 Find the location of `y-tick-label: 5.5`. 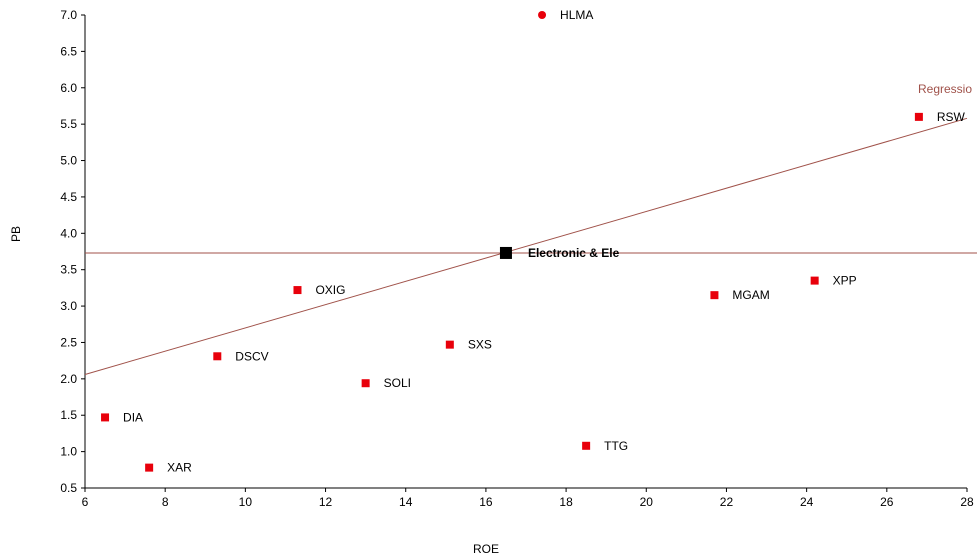

y-tick-label: 5.5 is located at coordinates (68, 124).